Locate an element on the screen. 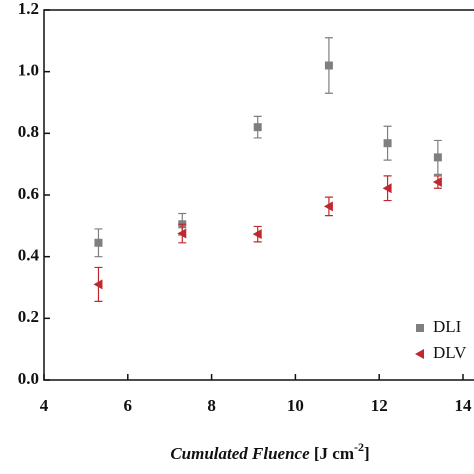 This screenshot has height=474, width=474. x-tick-label: 8 is located at coordinates (211, 405).